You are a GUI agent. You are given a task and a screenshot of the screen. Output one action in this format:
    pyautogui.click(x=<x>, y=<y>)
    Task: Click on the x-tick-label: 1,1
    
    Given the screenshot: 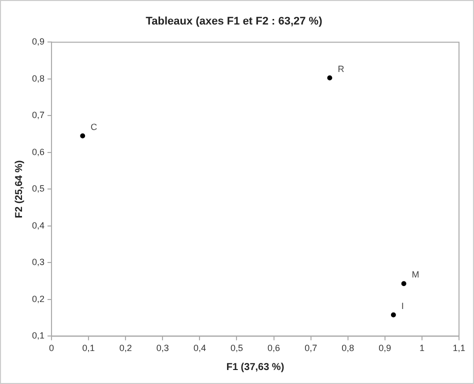 What is the action you would take?
    pyautogui.click(x=459, y=348)
    